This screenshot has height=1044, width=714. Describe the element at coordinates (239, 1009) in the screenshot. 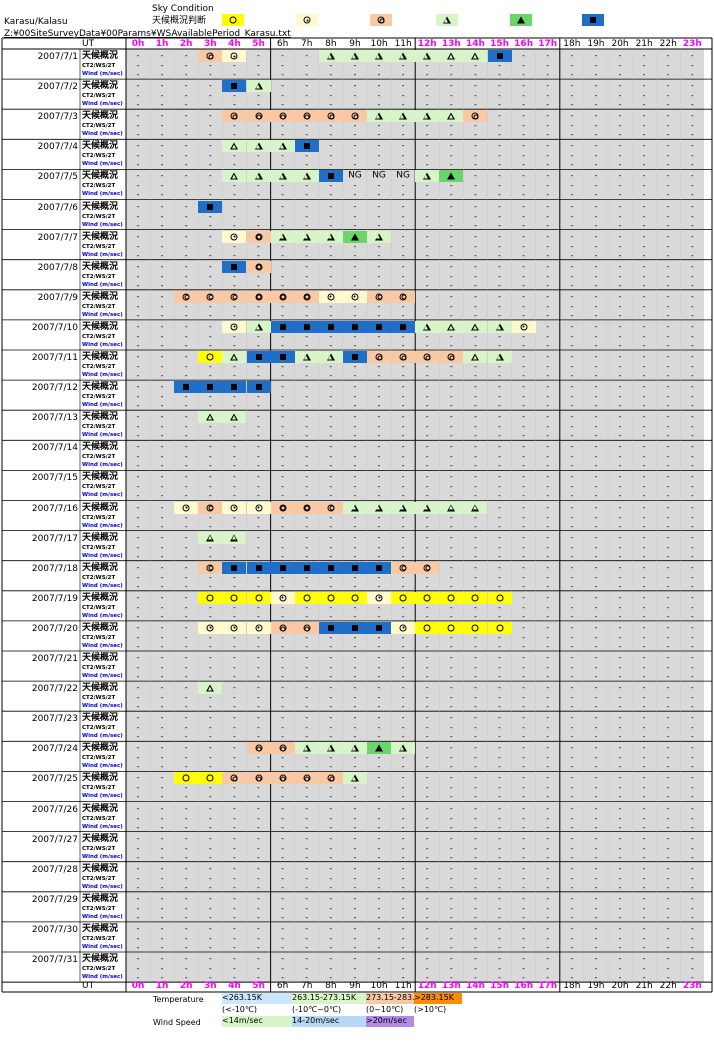

I see `temperature-celsius-0: (<-10℃)` at that location.